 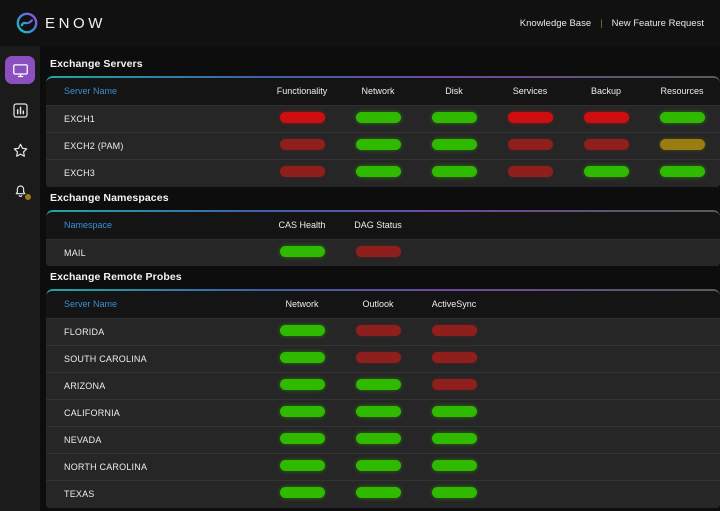 What do you see at coordinates (657, 23) in the screenshot?
I see `new-feature-request-link: New Feature Request` at bounding box center [657, 23].